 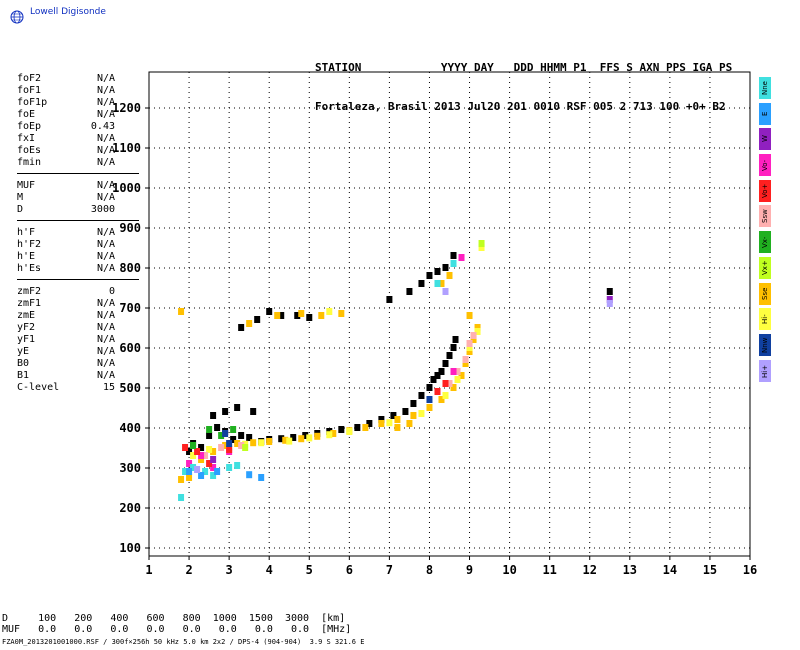 I want to click on param-row: zmE N/A, so click(x=77, y=316).